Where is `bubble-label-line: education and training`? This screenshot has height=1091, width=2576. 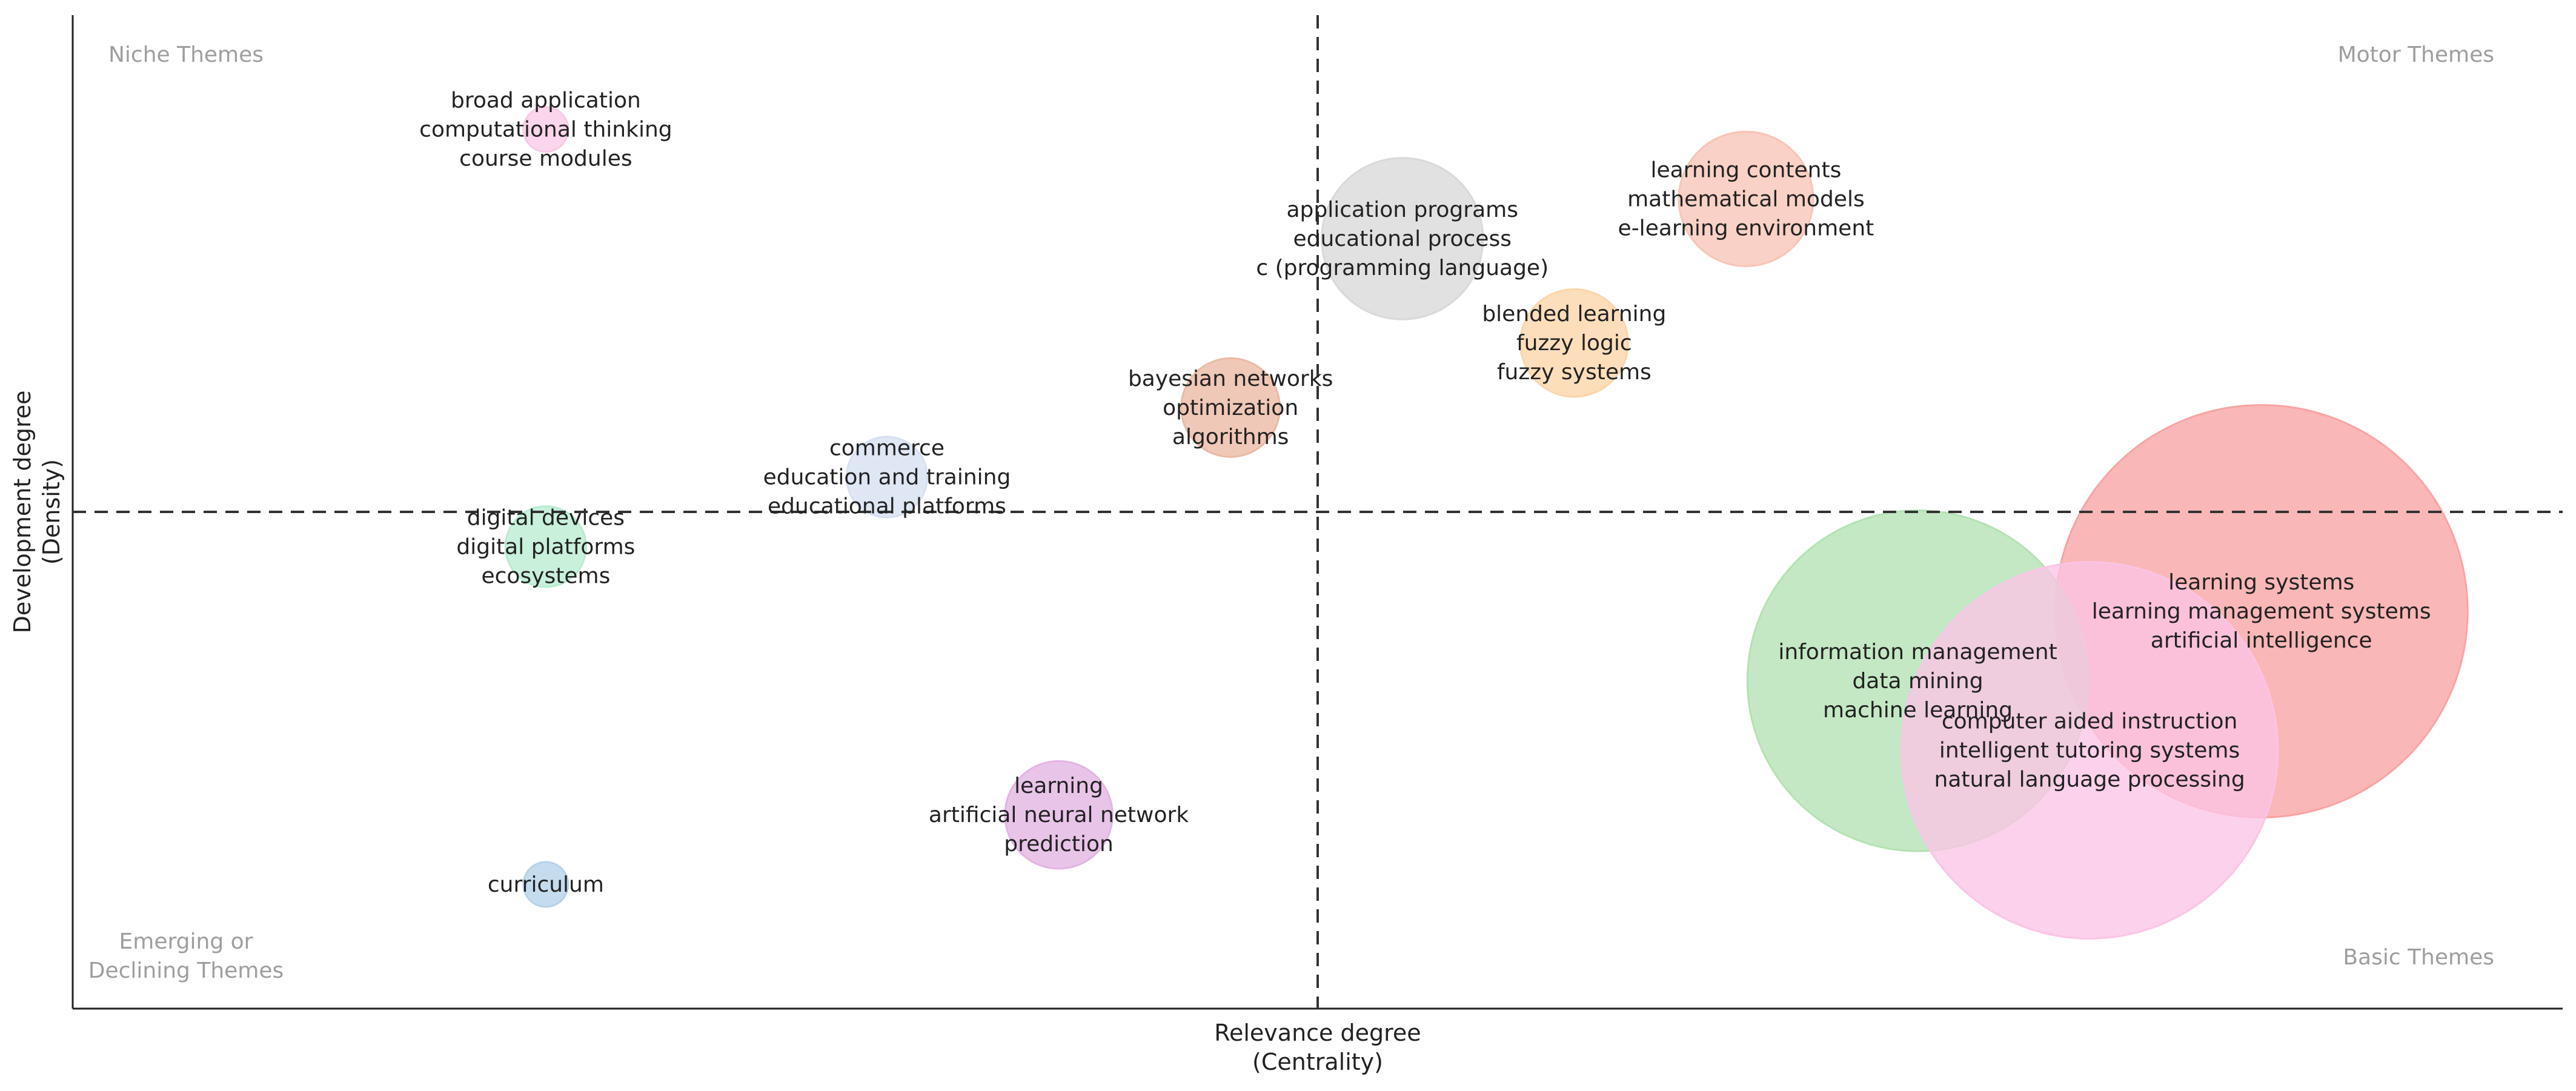 bubble-label-line: education and training is located at coordinates (887, 478).